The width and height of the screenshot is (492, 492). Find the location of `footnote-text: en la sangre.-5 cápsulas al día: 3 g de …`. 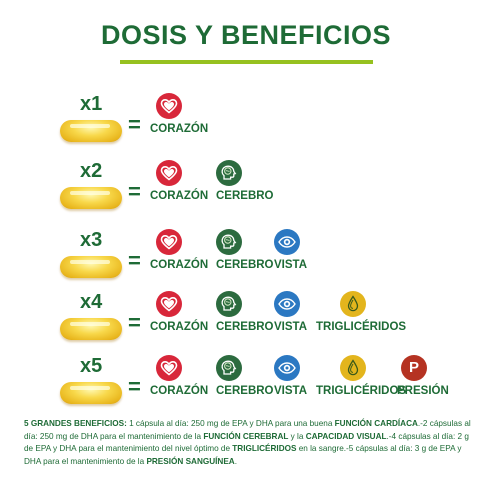

footnote-text: en la sangre.-5 cápsulas al día: 3 g de … is located at coordinates (243, 455).